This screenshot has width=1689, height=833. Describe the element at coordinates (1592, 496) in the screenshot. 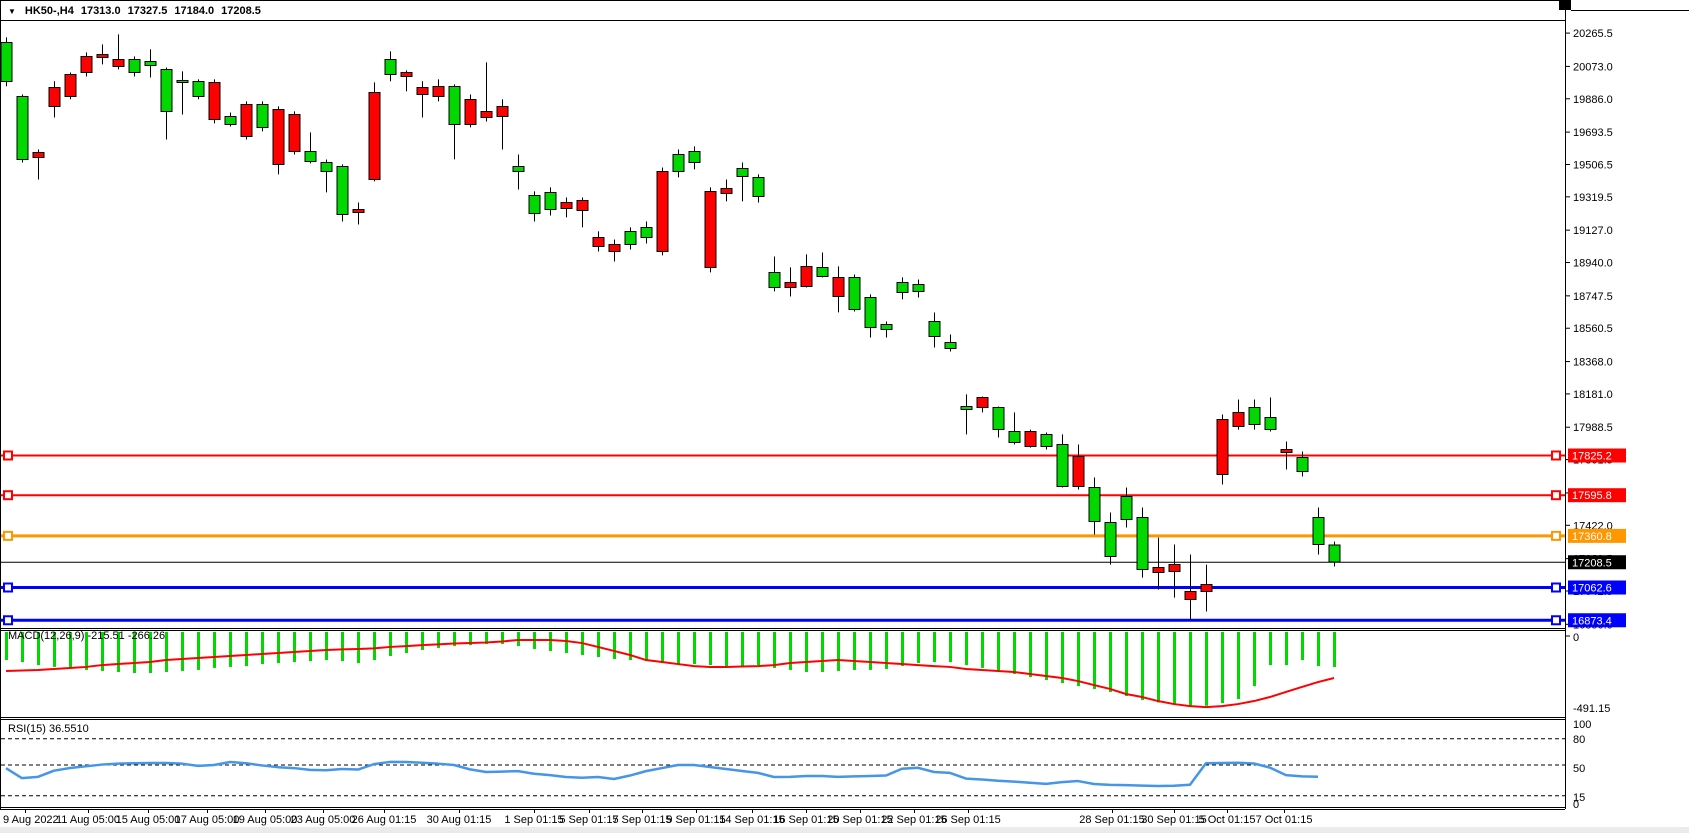

I see `price-badge-label: 17595.8` at that location.